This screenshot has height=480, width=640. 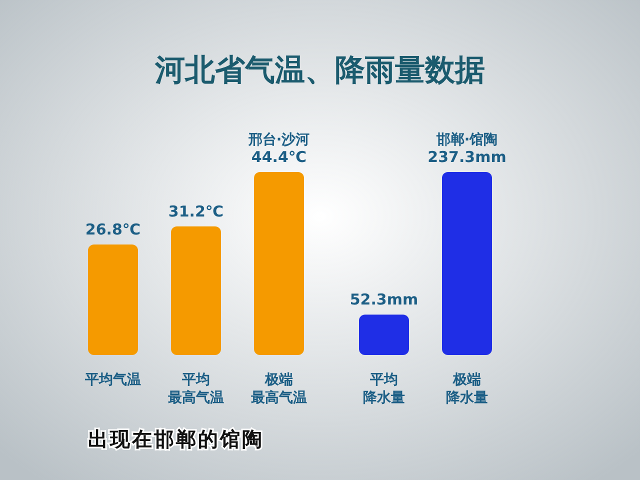 I want to click on data-label: 52.3mm, so click(x=384, y=299).